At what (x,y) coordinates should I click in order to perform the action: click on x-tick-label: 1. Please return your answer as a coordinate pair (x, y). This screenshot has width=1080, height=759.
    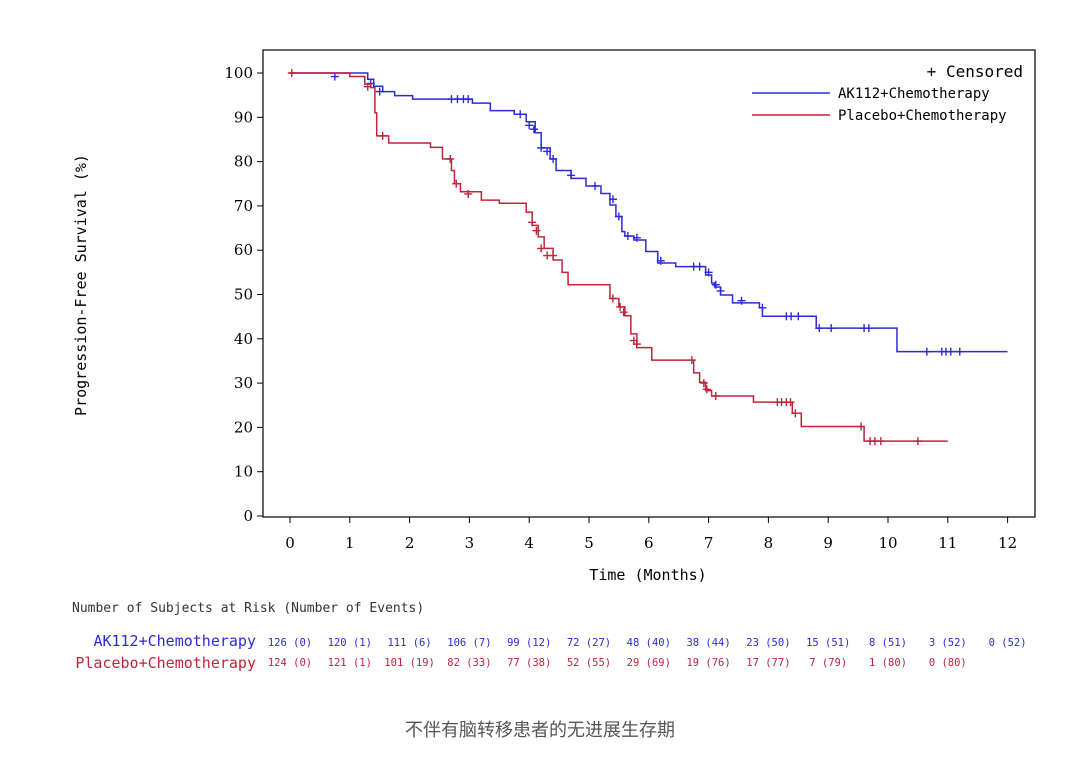
    Looking at the image, I should click on (350, 543).